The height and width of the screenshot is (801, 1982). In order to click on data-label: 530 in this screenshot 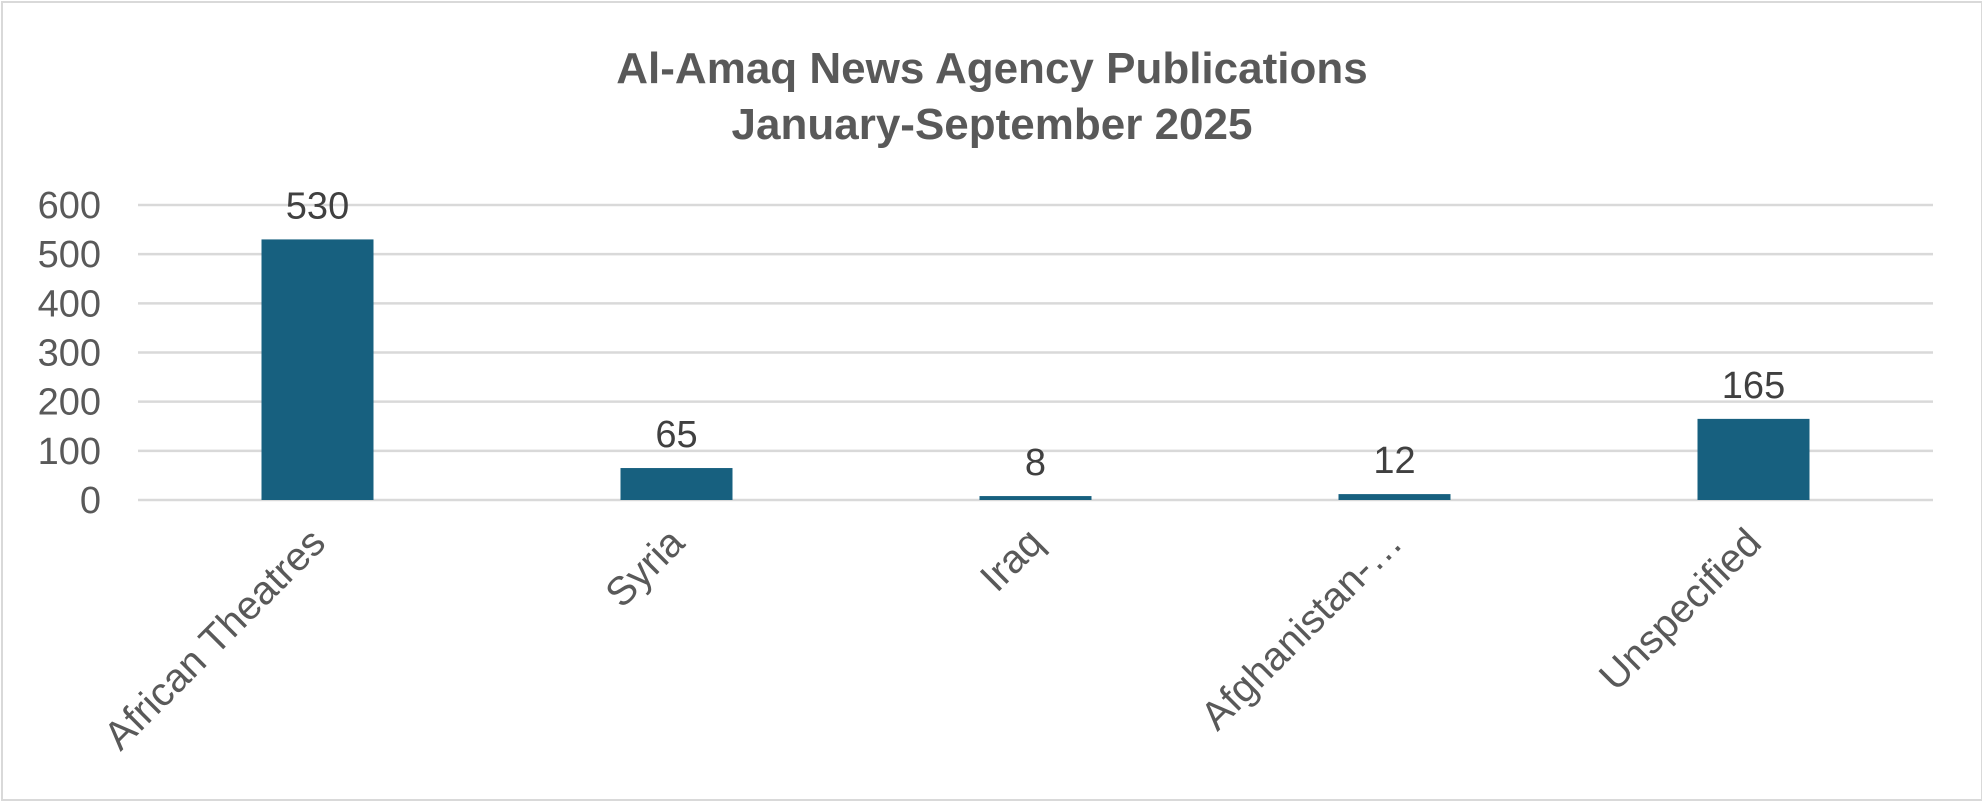, I will do `click(317, 206)`.